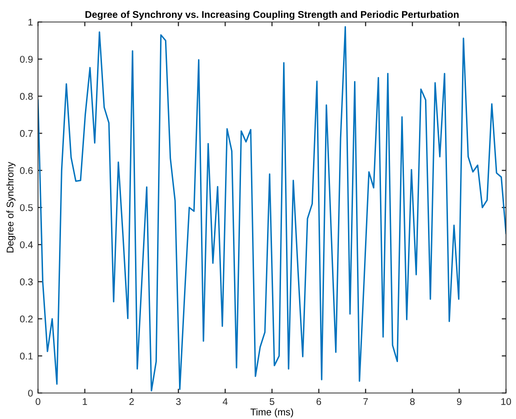 The width and height of the screenshot is (516, 419). I want to click on x-tick-label: 1, so click(85, 401).